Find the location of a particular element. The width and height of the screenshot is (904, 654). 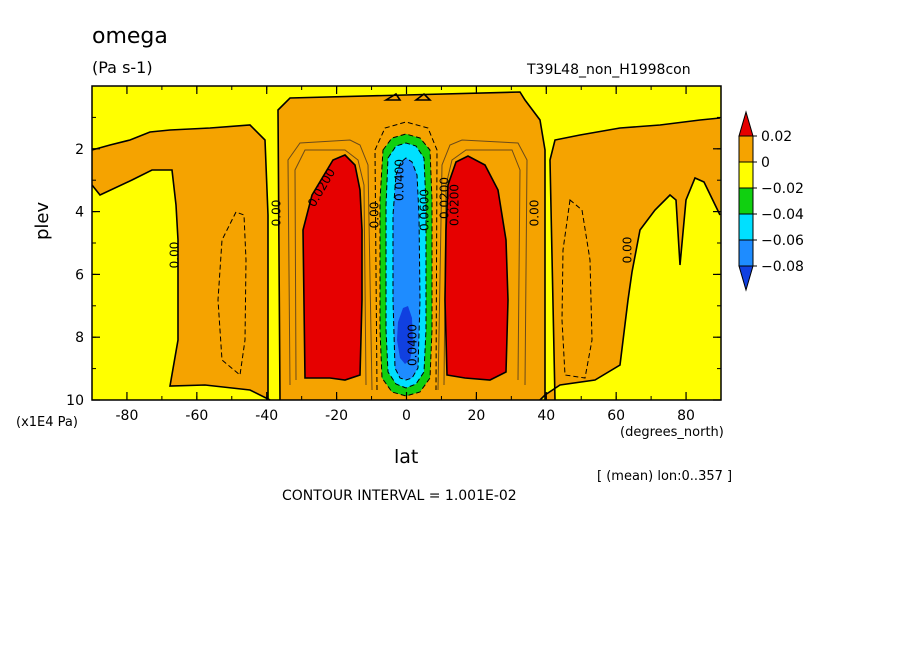

y-tick-label: 8 is located at coordinates (79, 338).